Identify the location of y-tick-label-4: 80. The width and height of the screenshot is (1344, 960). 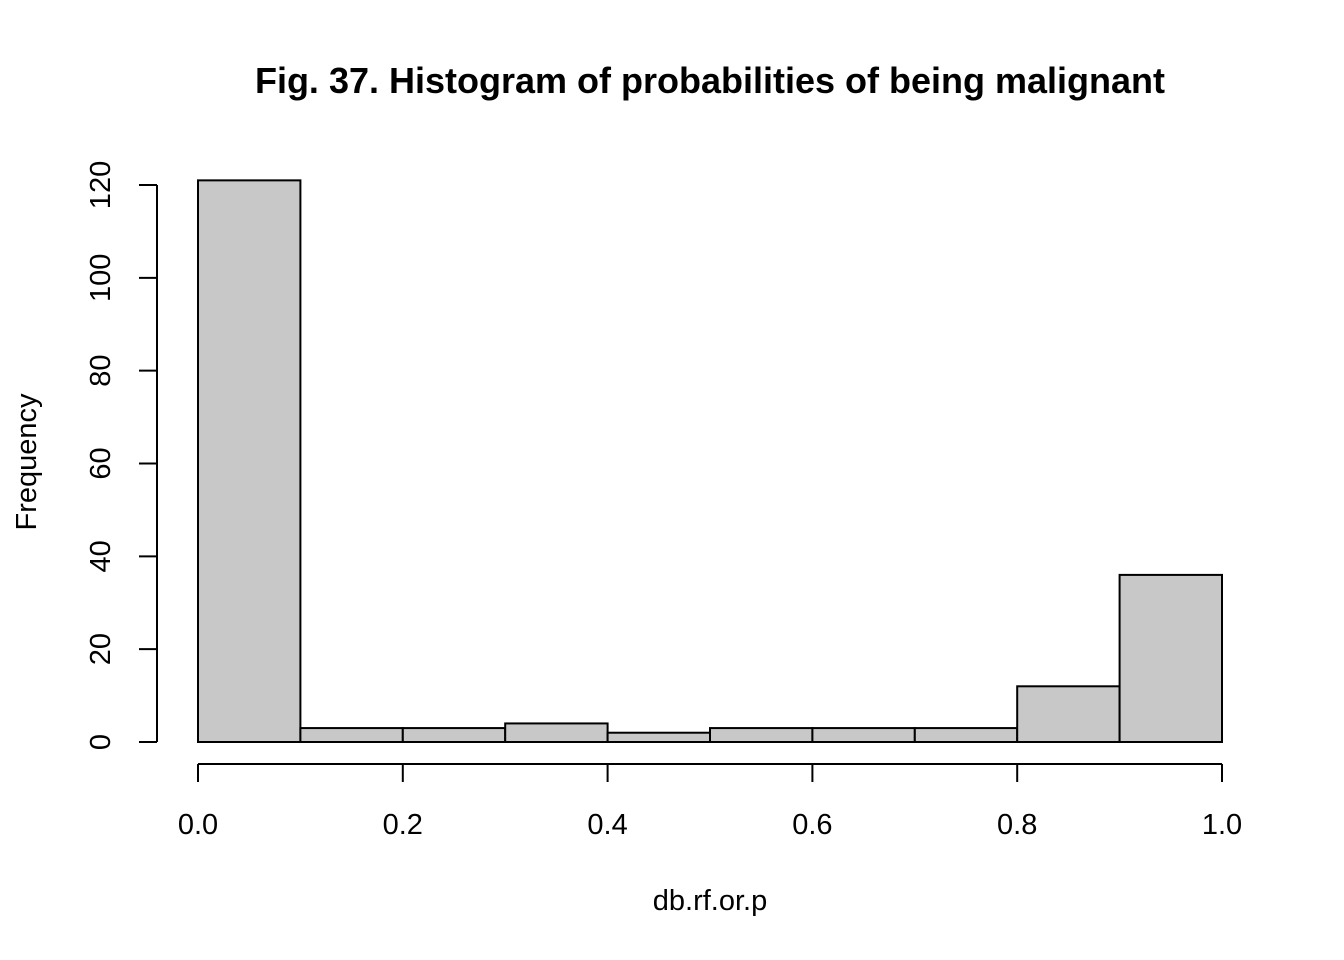
(101, 371).